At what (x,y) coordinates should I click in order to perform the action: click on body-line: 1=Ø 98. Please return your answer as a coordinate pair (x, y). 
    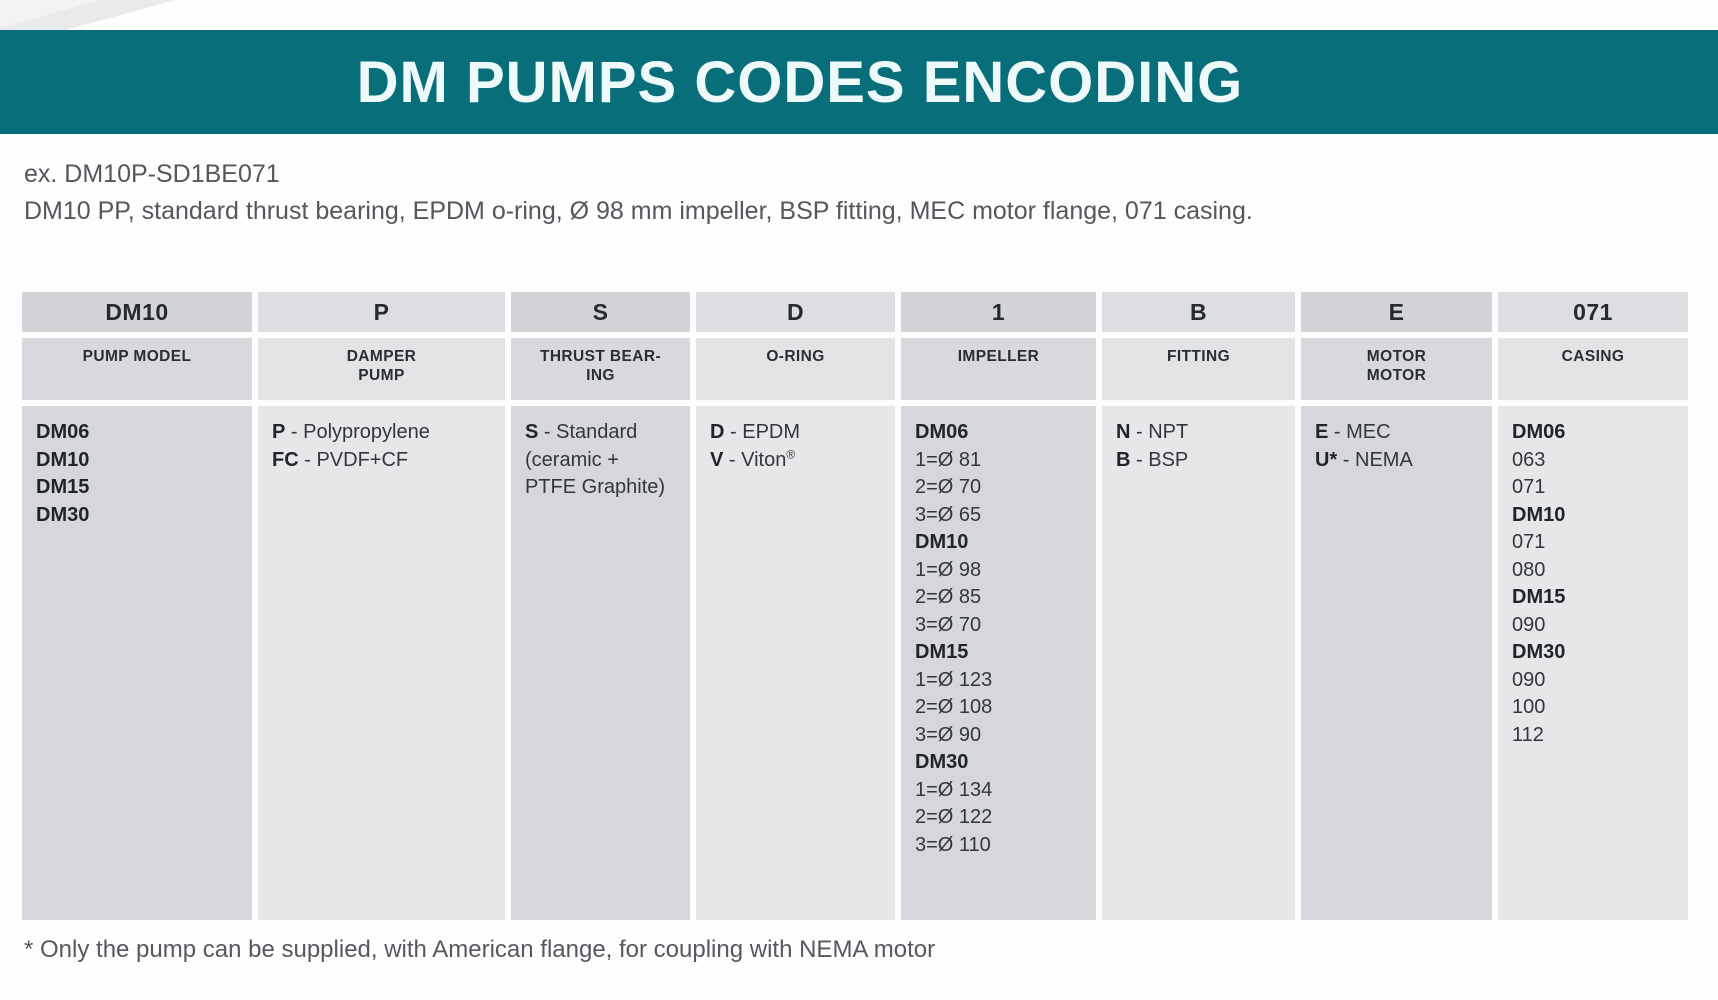
    Looking at the image, I should click on (948, 569).